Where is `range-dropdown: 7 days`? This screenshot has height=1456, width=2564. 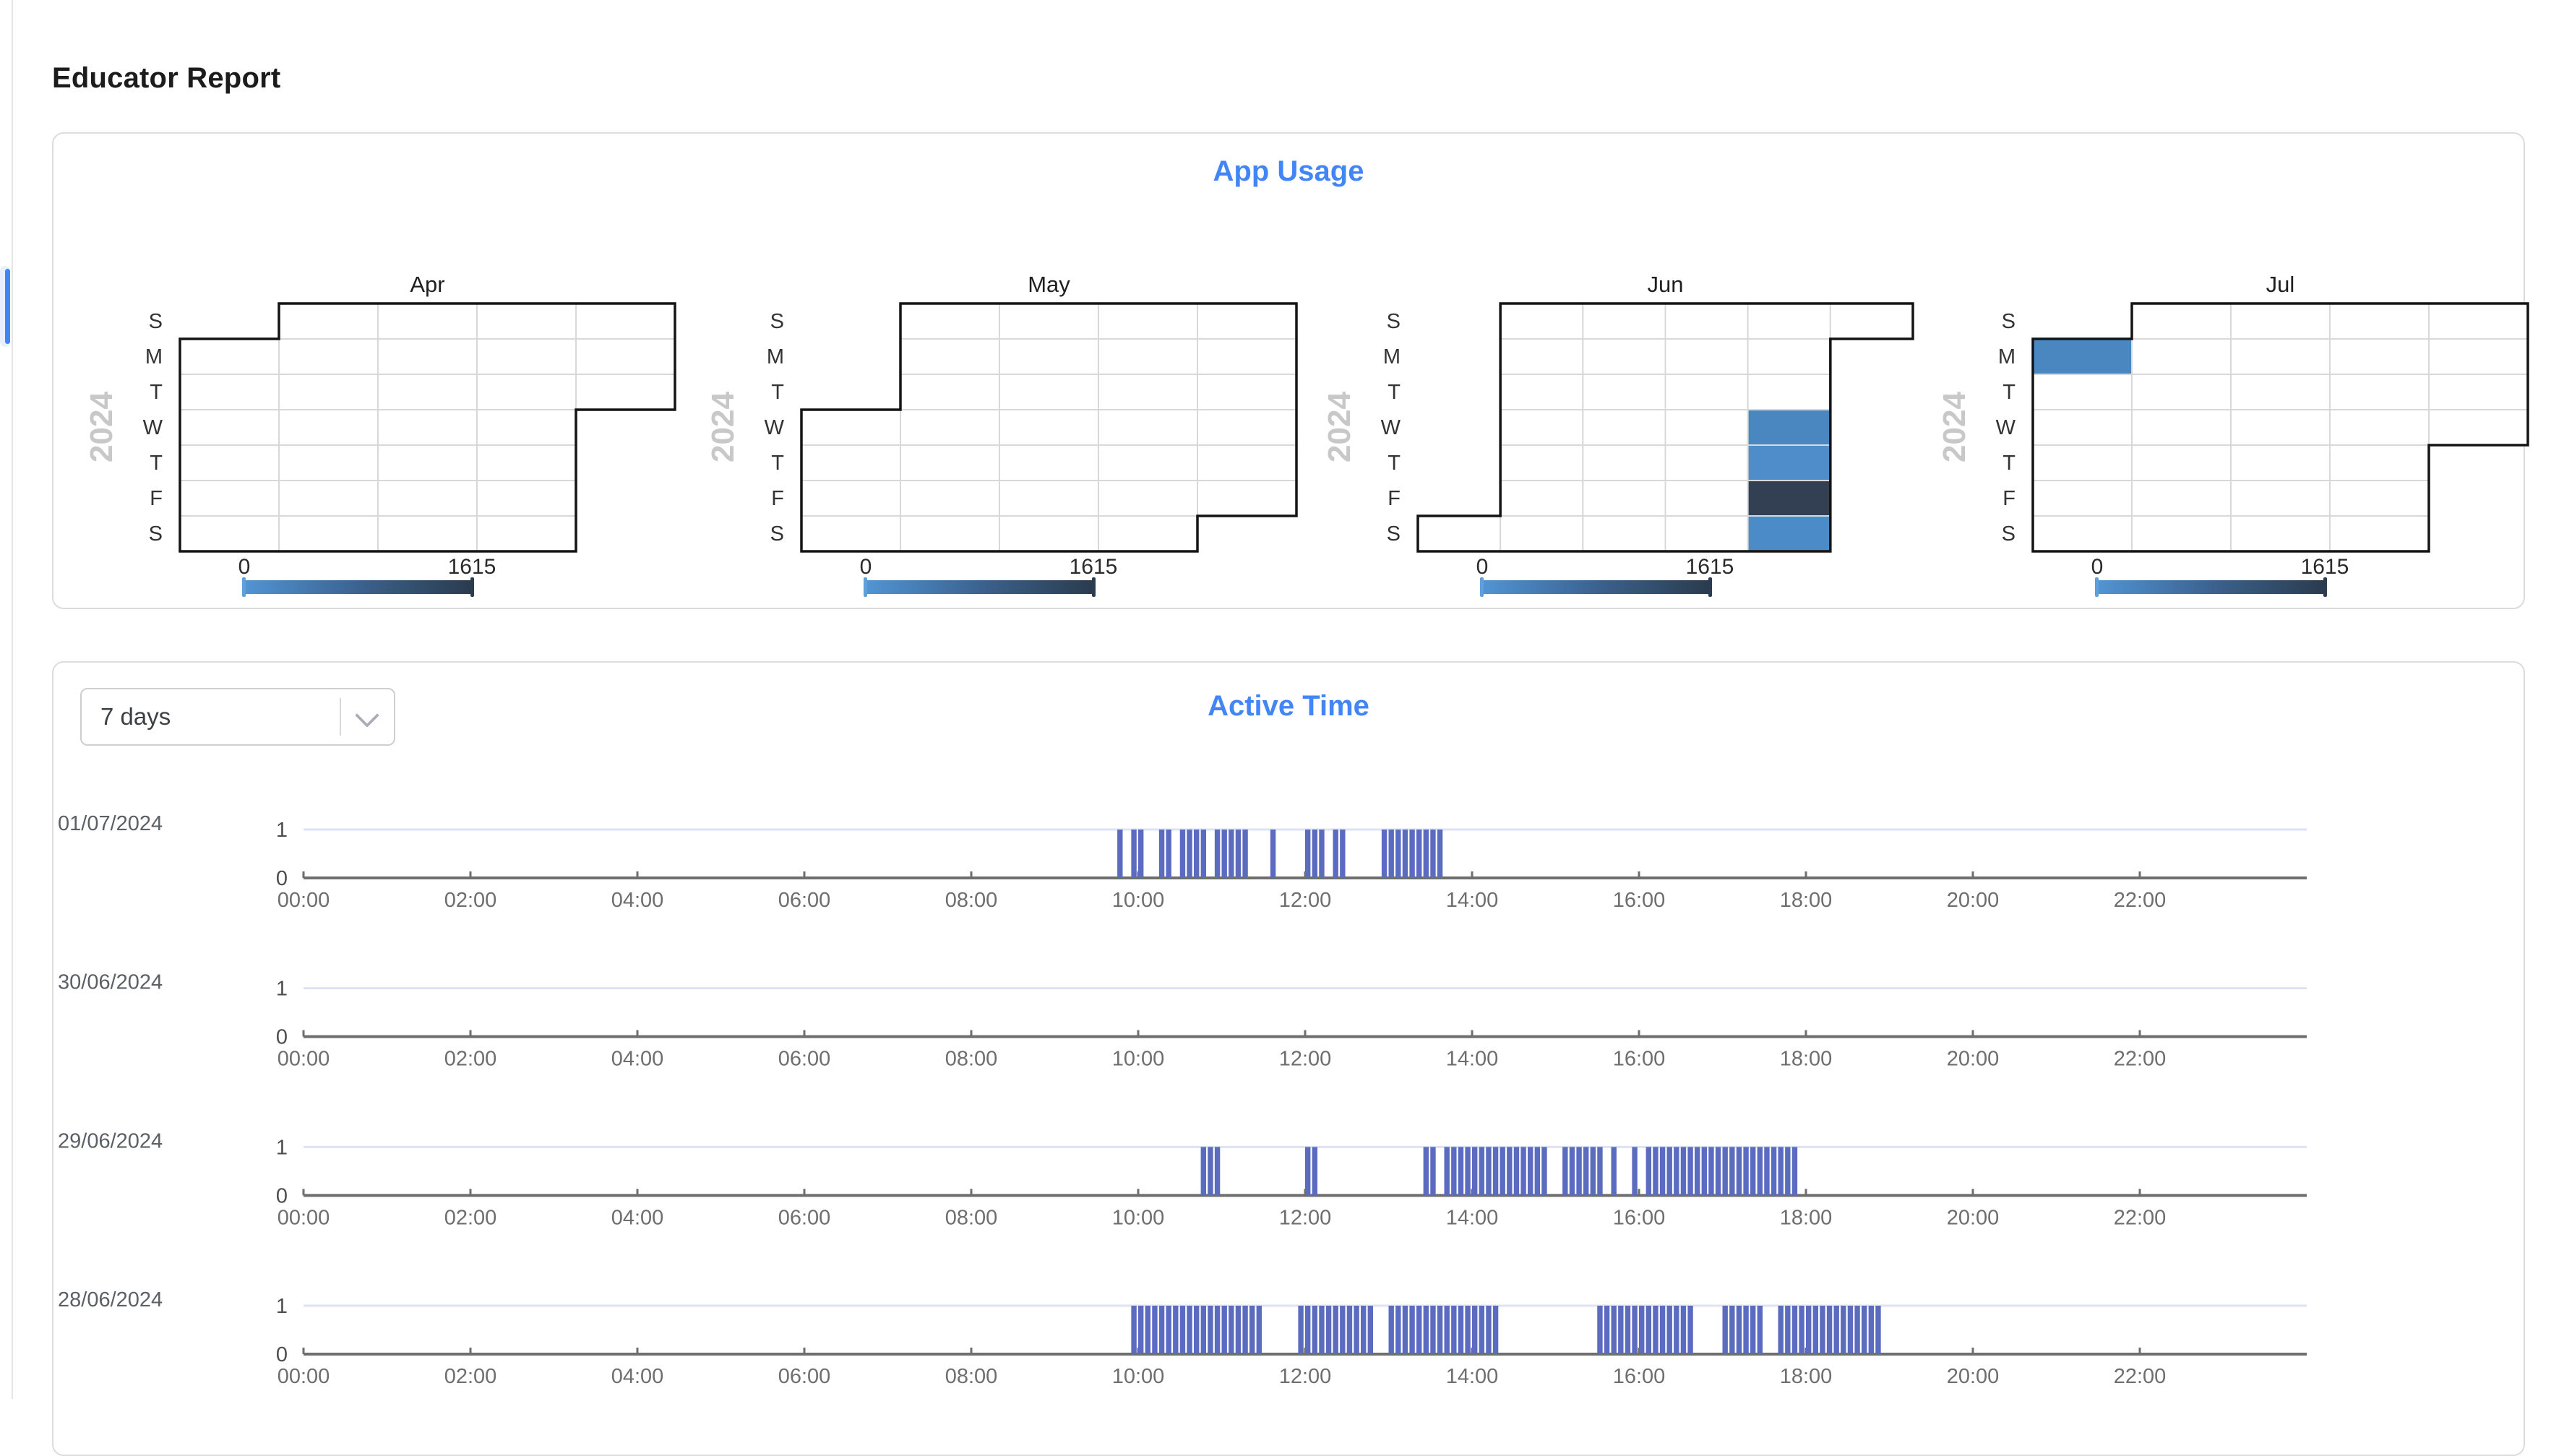
range-dropdown: 7 days is located at coordinates (237, 717).